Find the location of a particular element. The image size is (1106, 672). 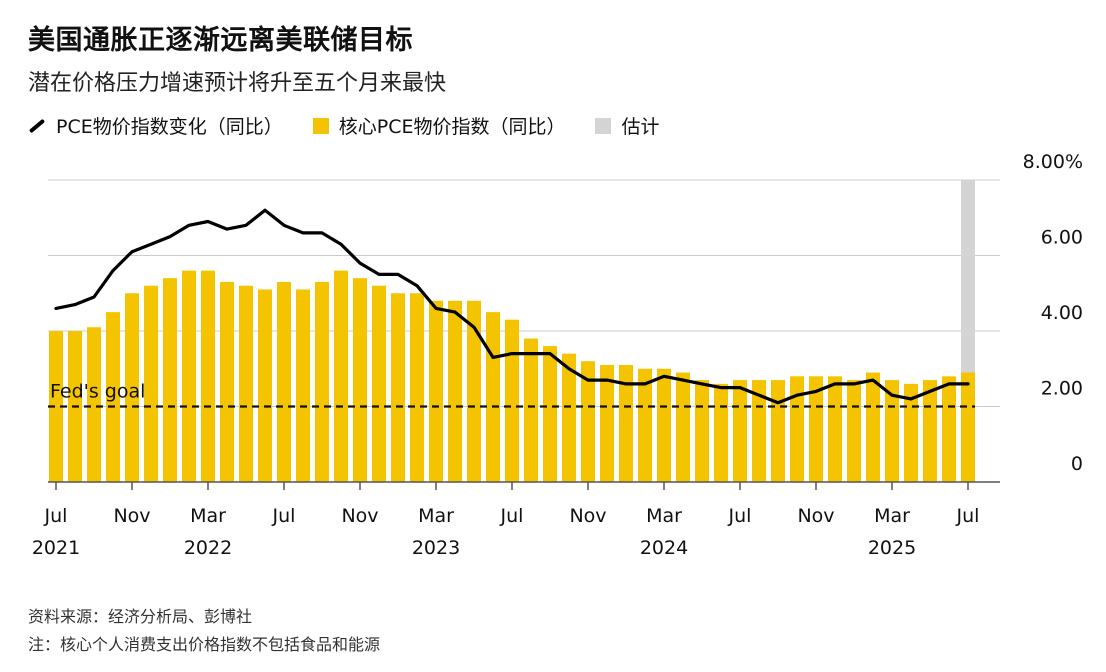

y-tick-label: 2.00 is located at coordinates (1062, 389).